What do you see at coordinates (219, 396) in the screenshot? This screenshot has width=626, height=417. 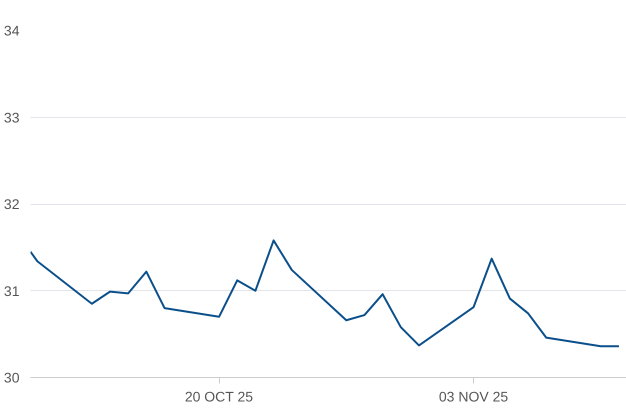 I see `x-tick-label: 20 OCT 25` at bounding box center [219, 396].